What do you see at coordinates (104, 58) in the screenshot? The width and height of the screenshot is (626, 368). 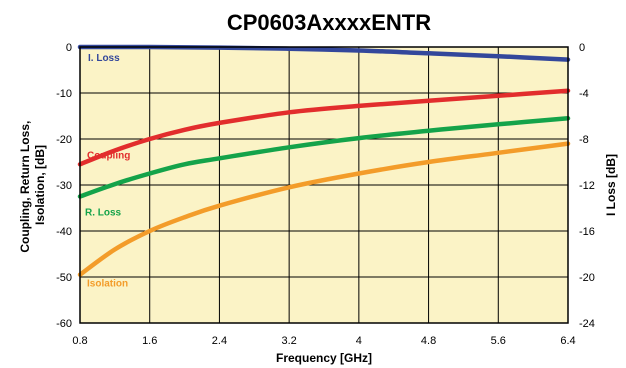 I see `series-label-i-loss: I. Loss` at bounding box center [104, 58].